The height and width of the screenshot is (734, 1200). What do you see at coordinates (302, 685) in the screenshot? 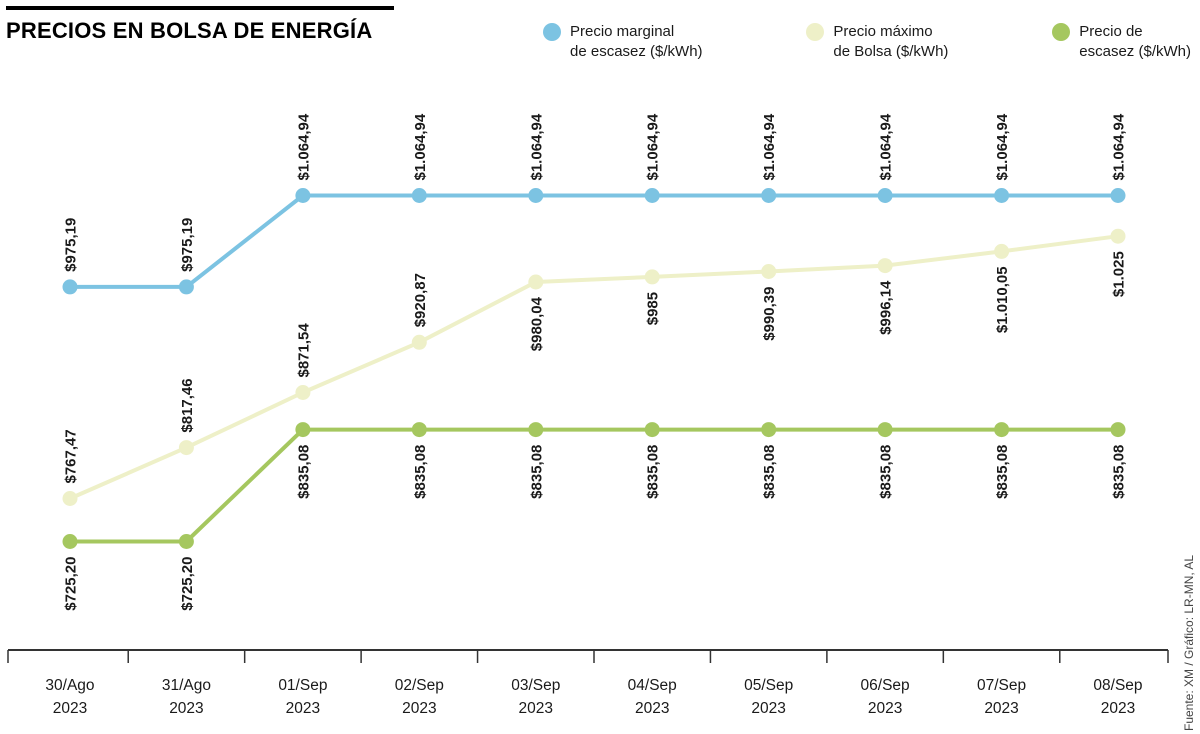
I see `x-axis-label-date: 01/Sep` at bounding box center [302, 685].